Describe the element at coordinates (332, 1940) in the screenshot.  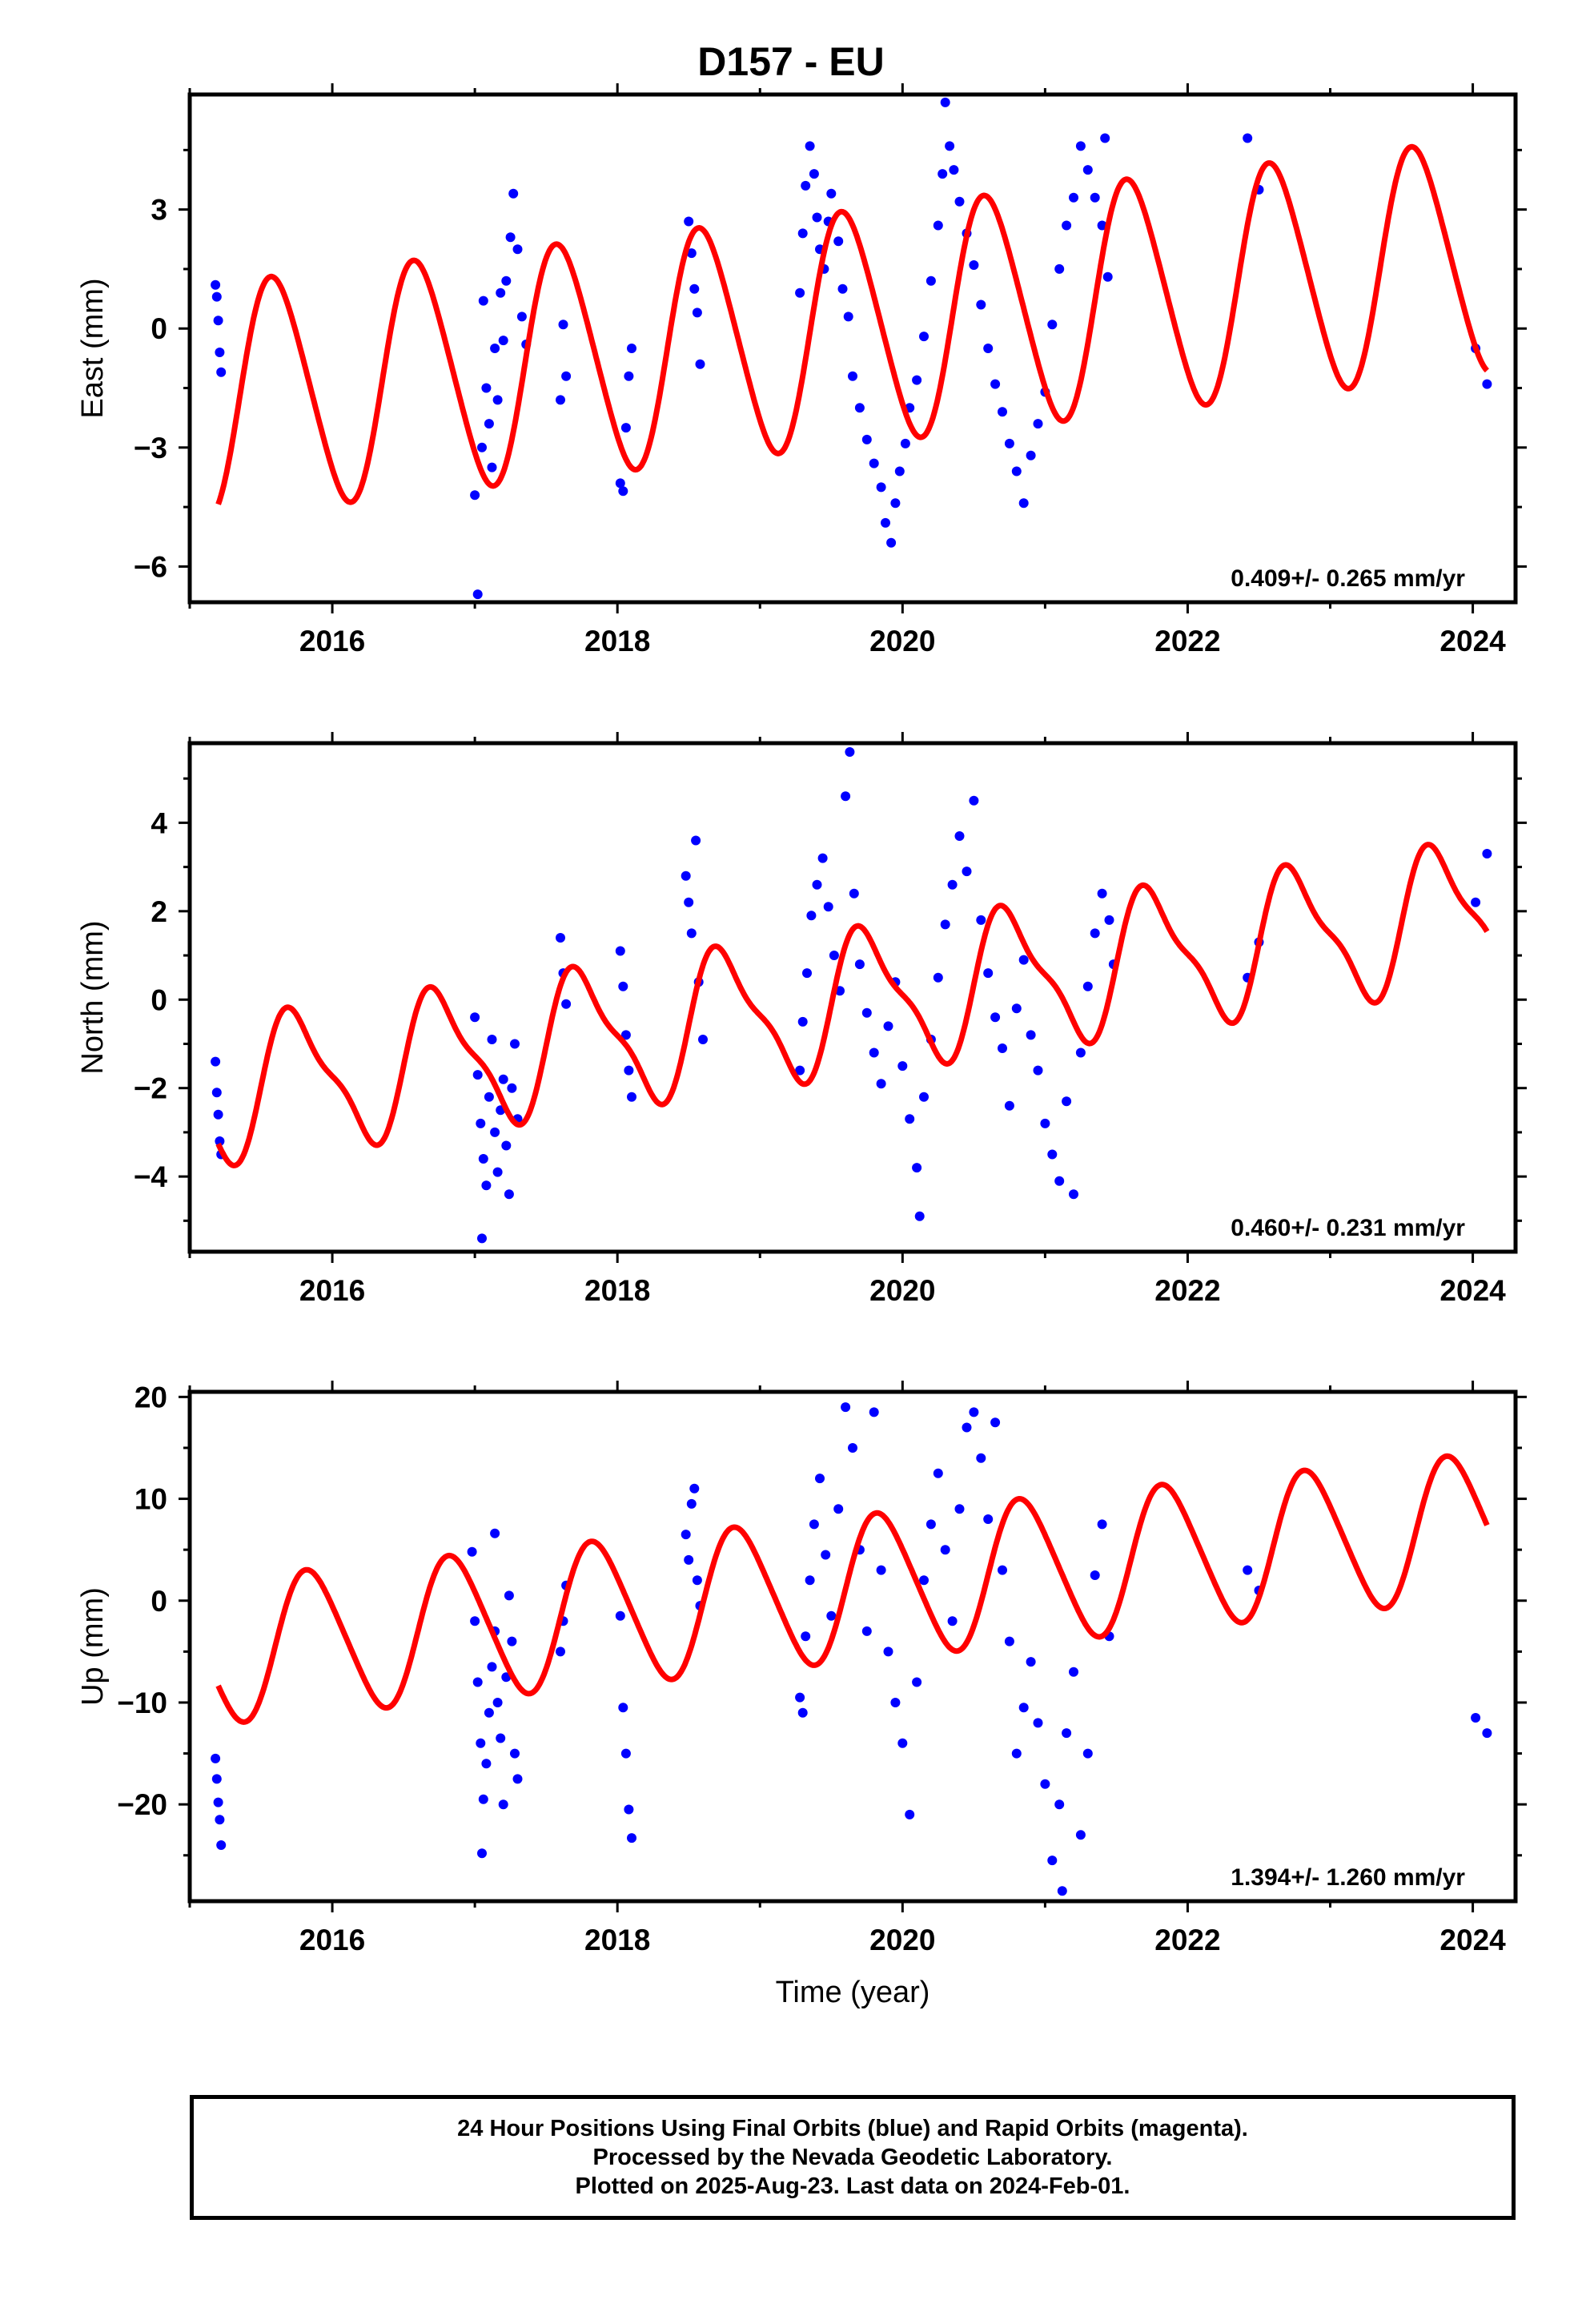
I see `up-x-tick-label: 2016` at that location.